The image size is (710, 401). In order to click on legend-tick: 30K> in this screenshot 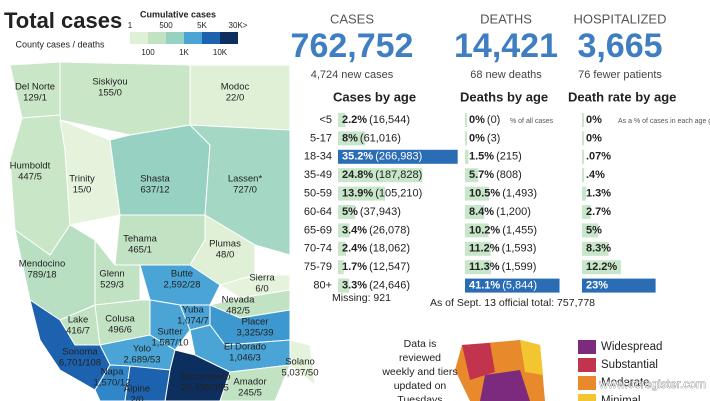, I will do `click(238, 25)`.